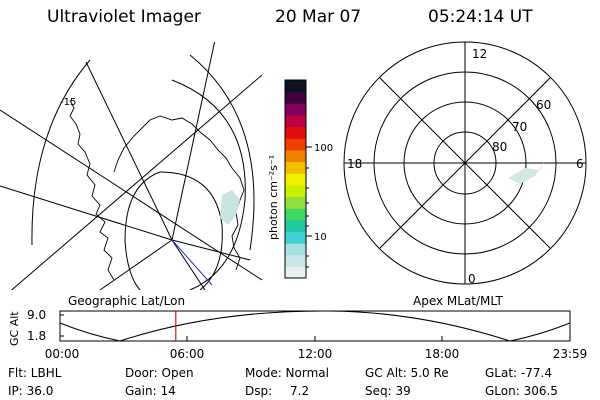 The height and width of the screenshot is (400, 600). What do you see at coordinates (124, 17) in the screenshot?
I see `instrument-title: Ultraviolet Imager` at bounding box center [124, 17].